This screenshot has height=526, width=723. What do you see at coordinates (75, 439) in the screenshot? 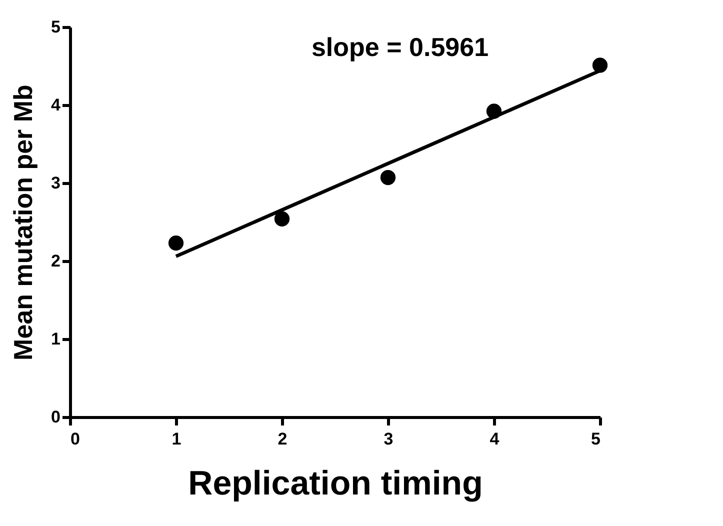
I see `x-tick-label: 0` at bounding box center [75, 439].